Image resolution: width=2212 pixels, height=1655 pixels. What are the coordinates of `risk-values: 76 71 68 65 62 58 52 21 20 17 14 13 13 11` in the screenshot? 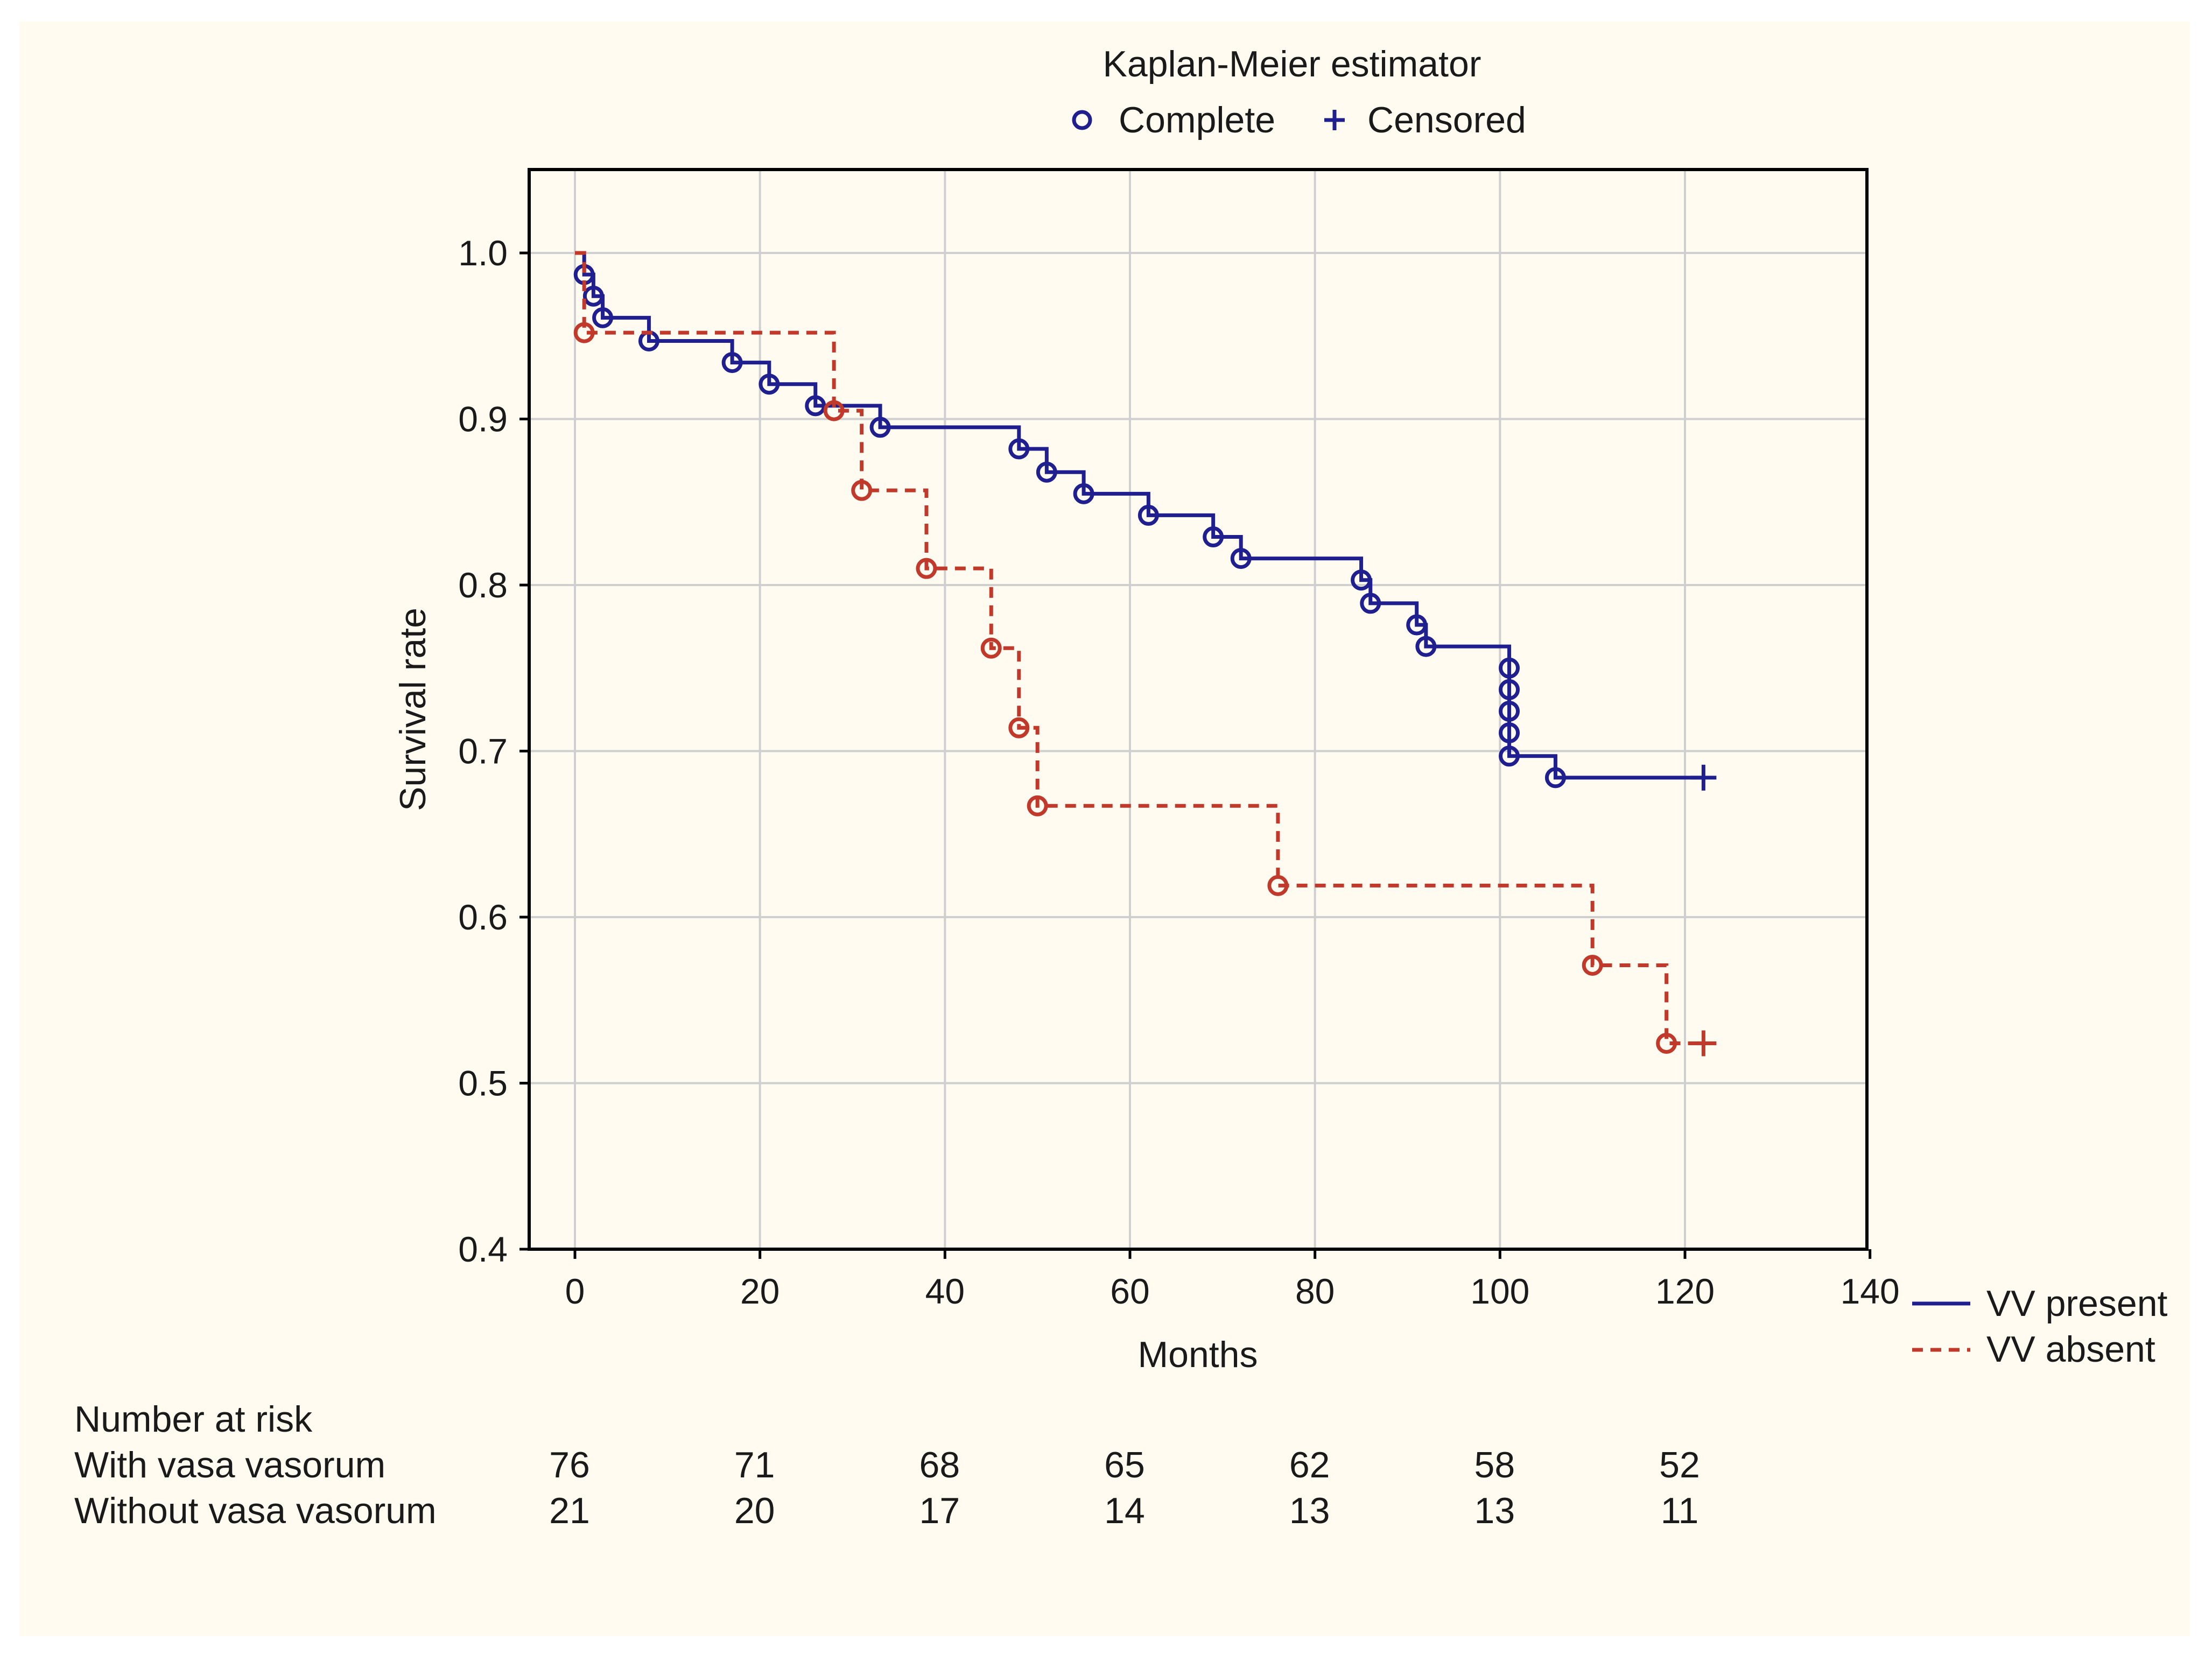 It's located at (1124, 1488).